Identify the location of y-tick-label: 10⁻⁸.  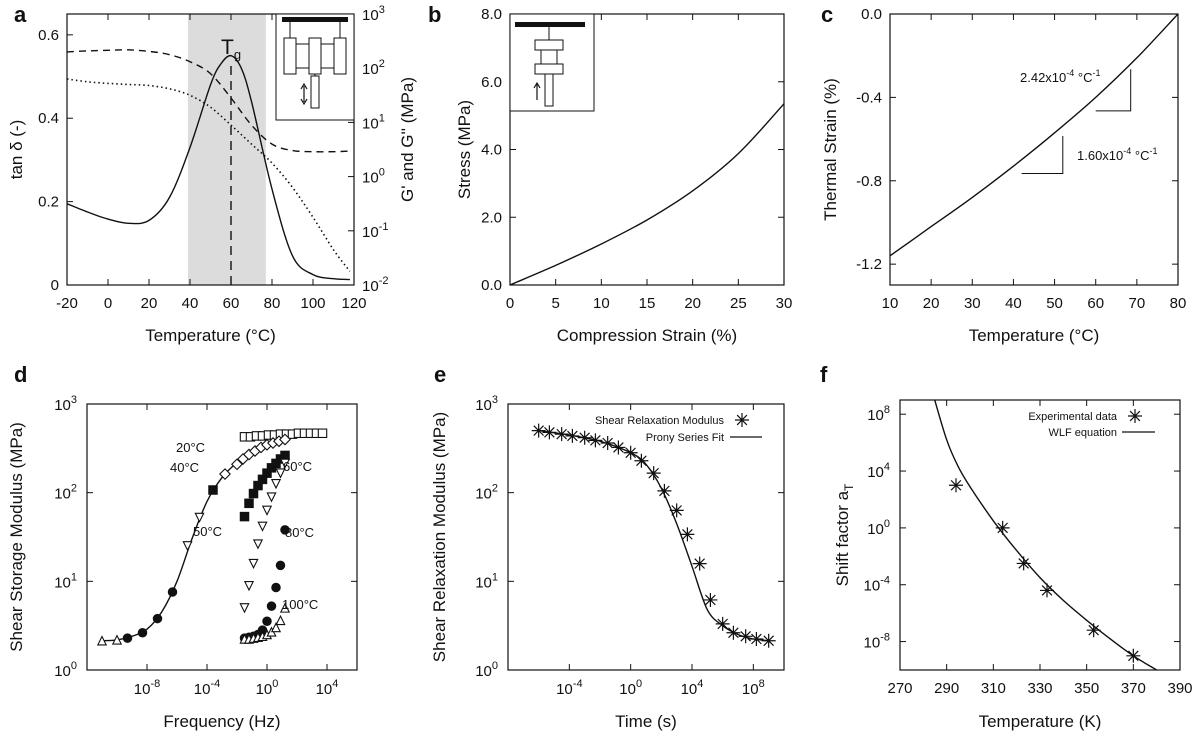
(877, 642).